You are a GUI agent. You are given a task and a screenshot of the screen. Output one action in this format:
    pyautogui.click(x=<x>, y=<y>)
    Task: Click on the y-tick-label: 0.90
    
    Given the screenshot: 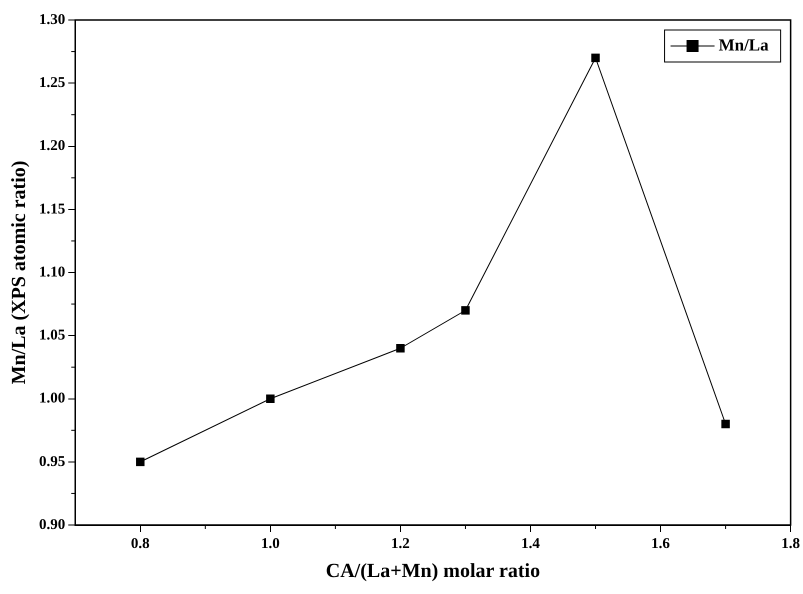 What is the action you would take?
    pyautogui.click(x=52, y=524)
    